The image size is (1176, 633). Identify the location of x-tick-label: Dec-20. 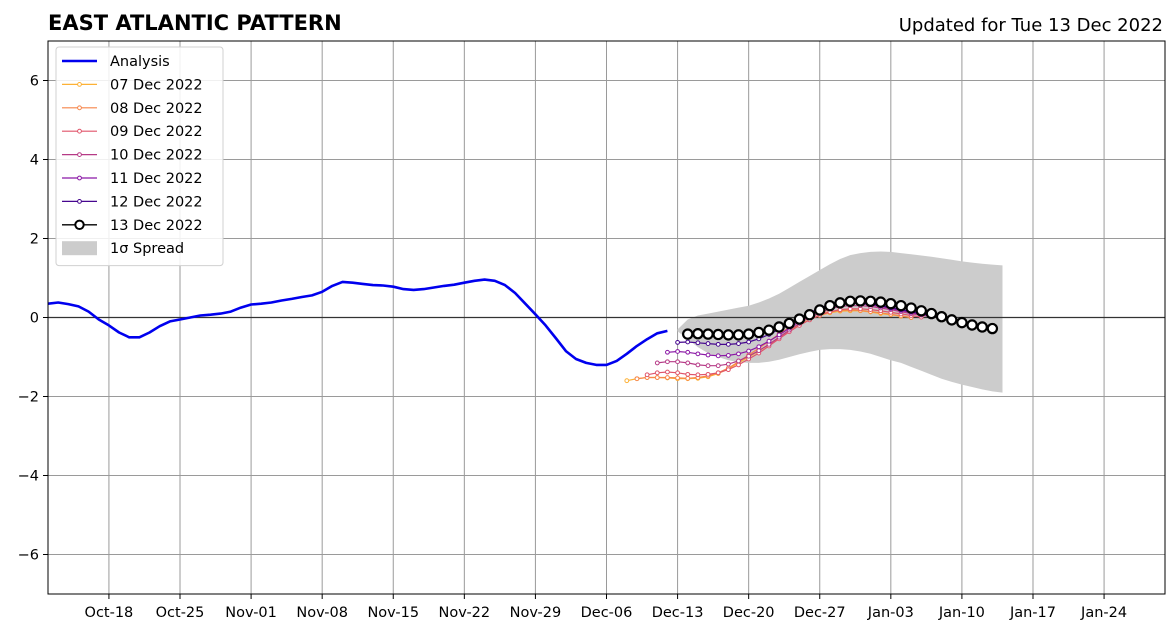
(749, 613).